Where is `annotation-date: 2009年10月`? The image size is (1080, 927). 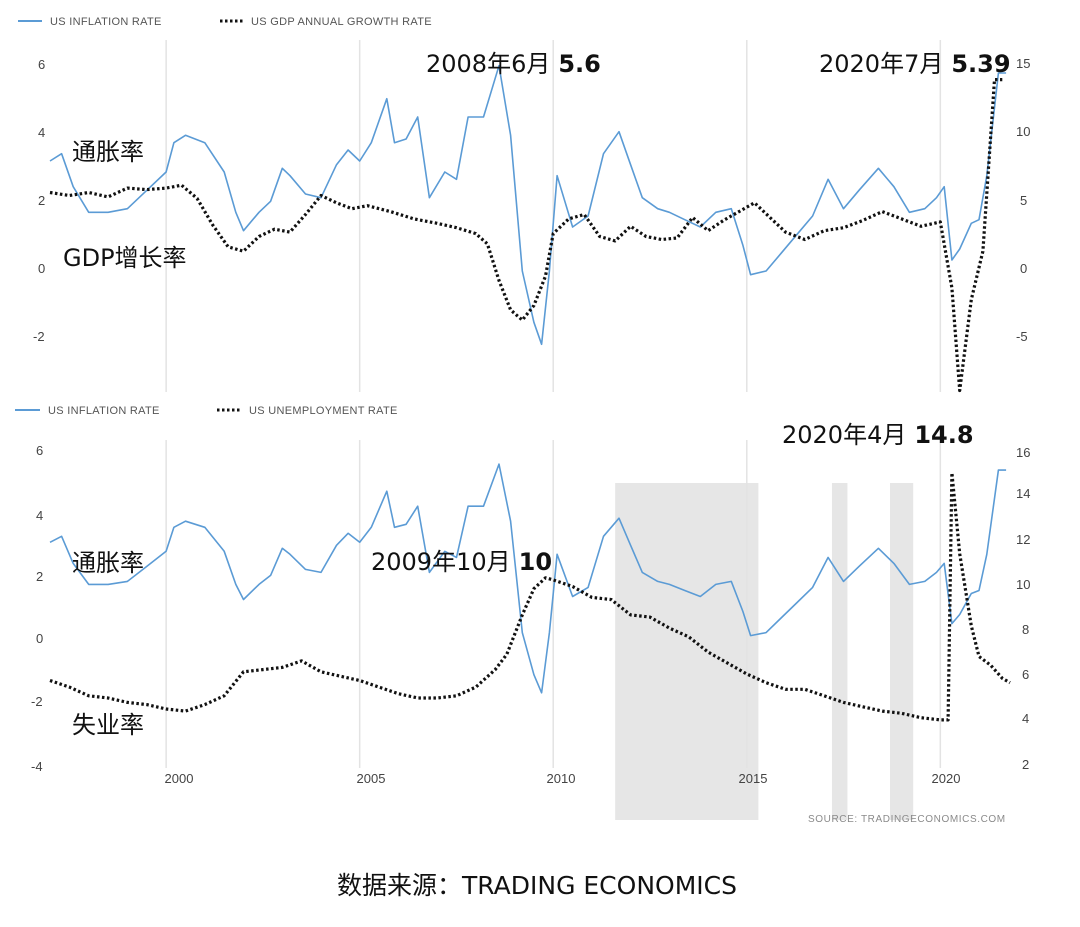
annotation-date: 2009年10月 is located at coordinates (441, 562).